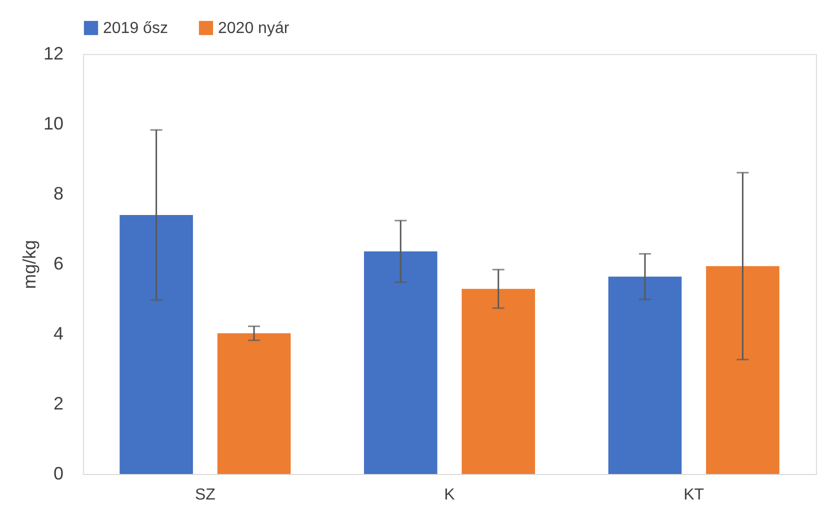 The width and height of the screenshot is (831, 522). What do you see at coordinates (450, 495) in the screenshot?
I see `x-tick-label: K` at bounding box center [450, 495].